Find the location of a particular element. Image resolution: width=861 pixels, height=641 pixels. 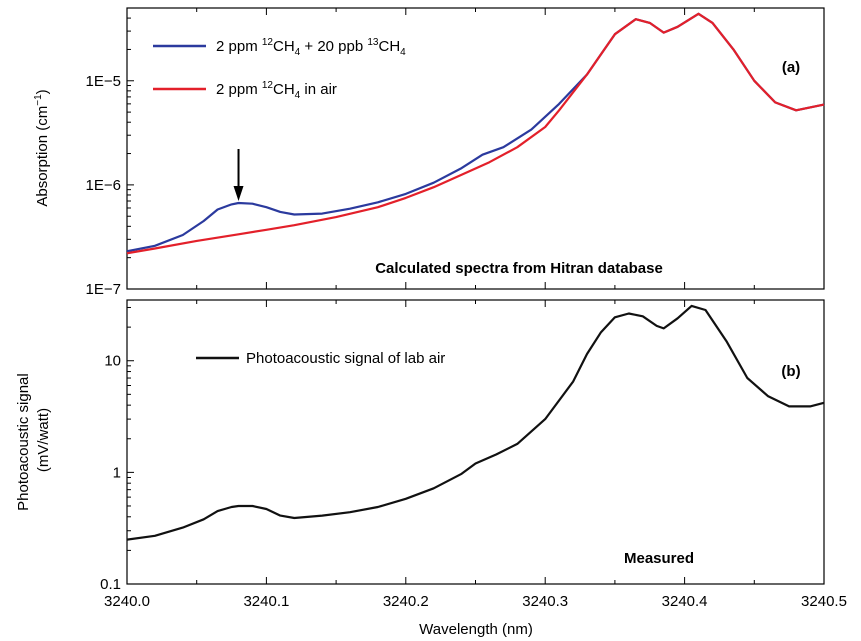

y-tick-label: 1 is located at coordinates (117, 472).